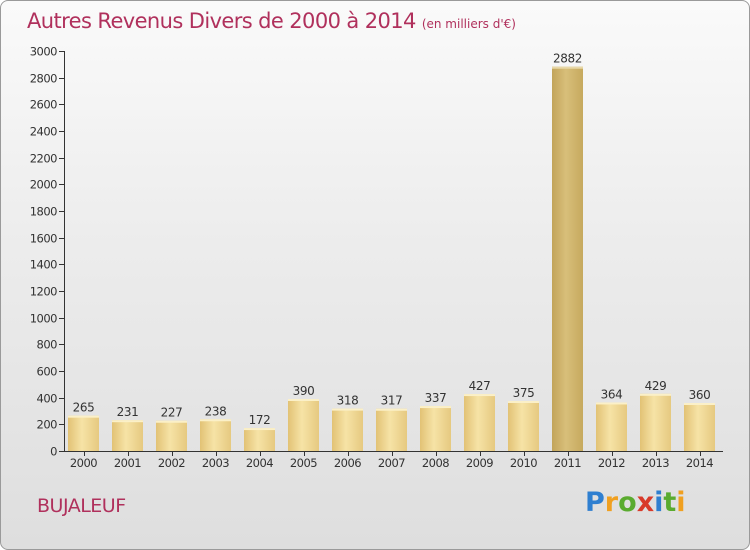  Describe the element at coordinates (347, 463) in the screenshot. I see `x-tick-label: 2006` at that location.